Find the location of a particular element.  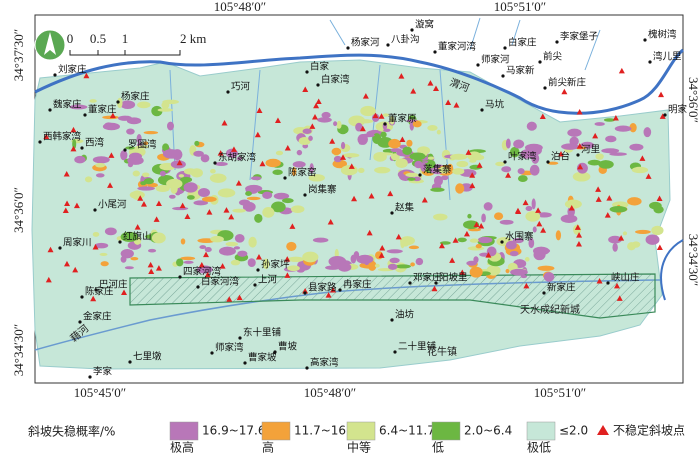

place-label: 陈家窑 is located at coordinates (302, 173).